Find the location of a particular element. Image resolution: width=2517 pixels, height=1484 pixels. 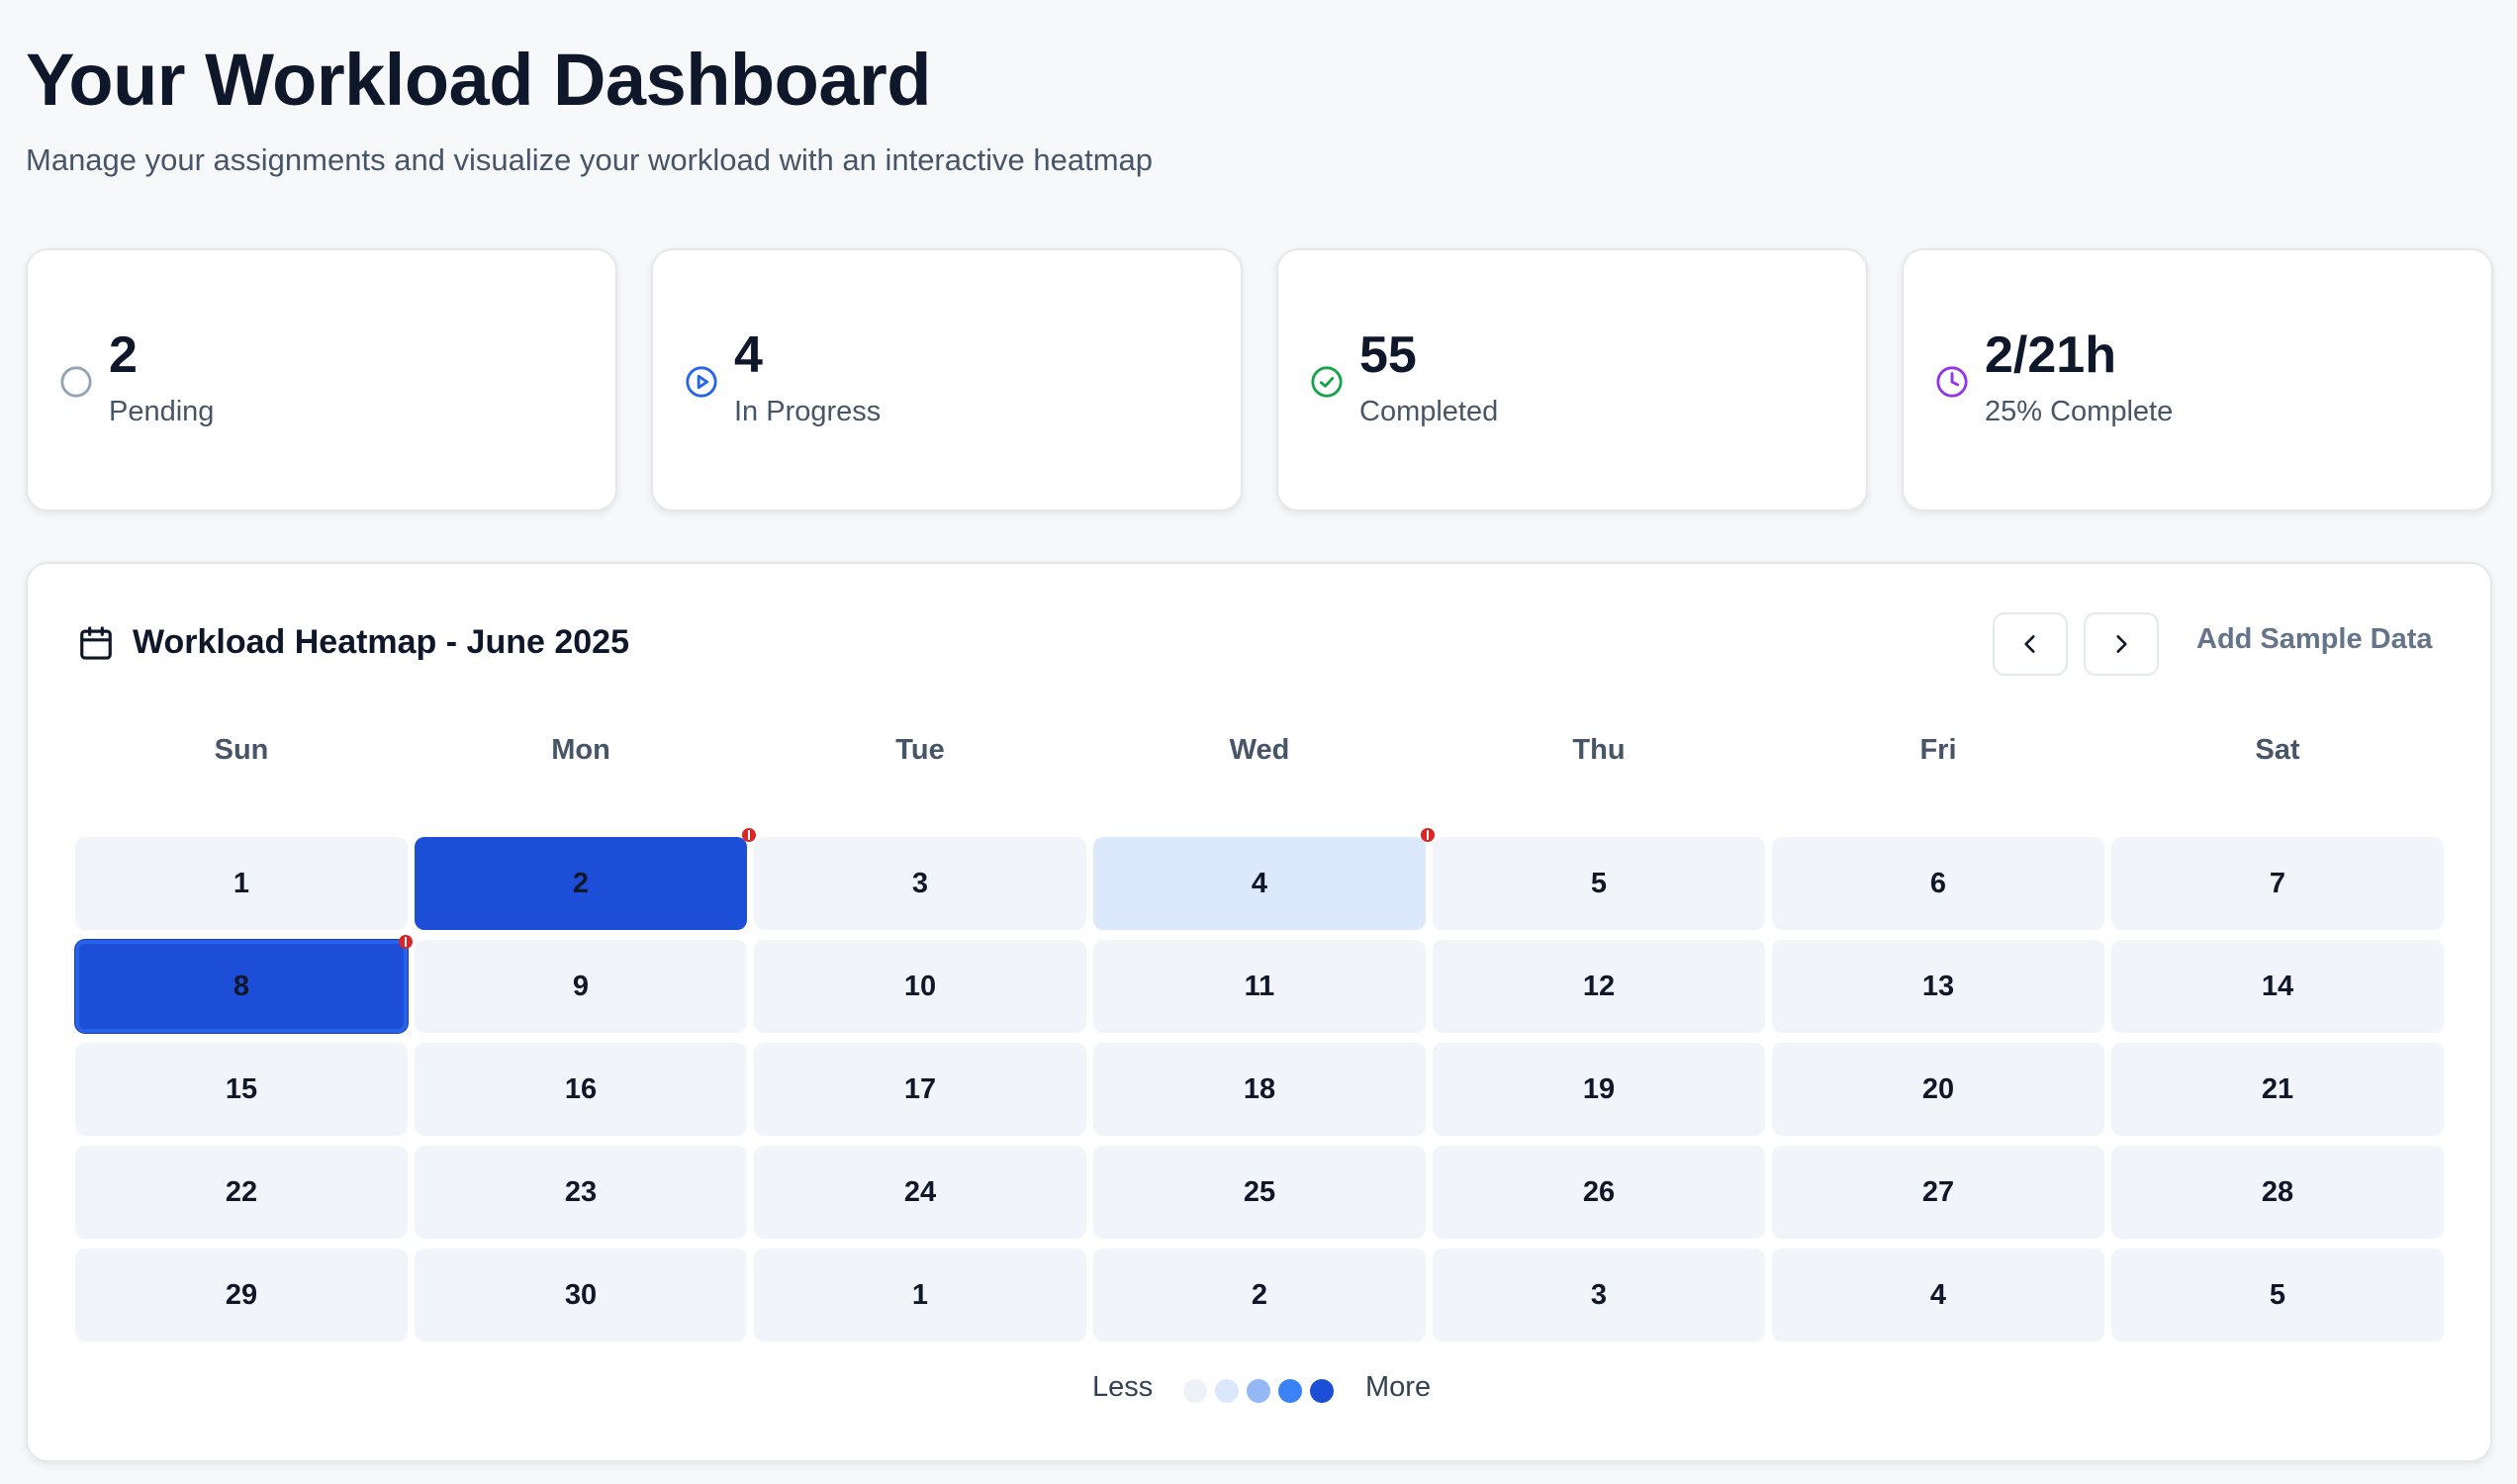

day-number: 21 is located at coordinates (2278, 1088).